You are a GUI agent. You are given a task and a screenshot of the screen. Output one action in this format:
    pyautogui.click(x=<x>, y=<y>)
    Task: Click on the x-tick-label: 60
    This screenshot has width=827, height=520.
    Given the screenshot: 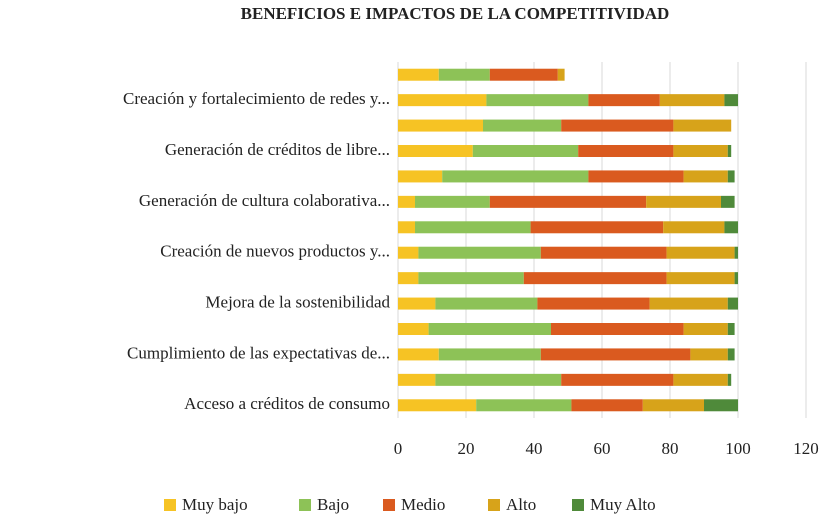 What is the action you would take?
    pyautogui.click(x=602, y=448)
    